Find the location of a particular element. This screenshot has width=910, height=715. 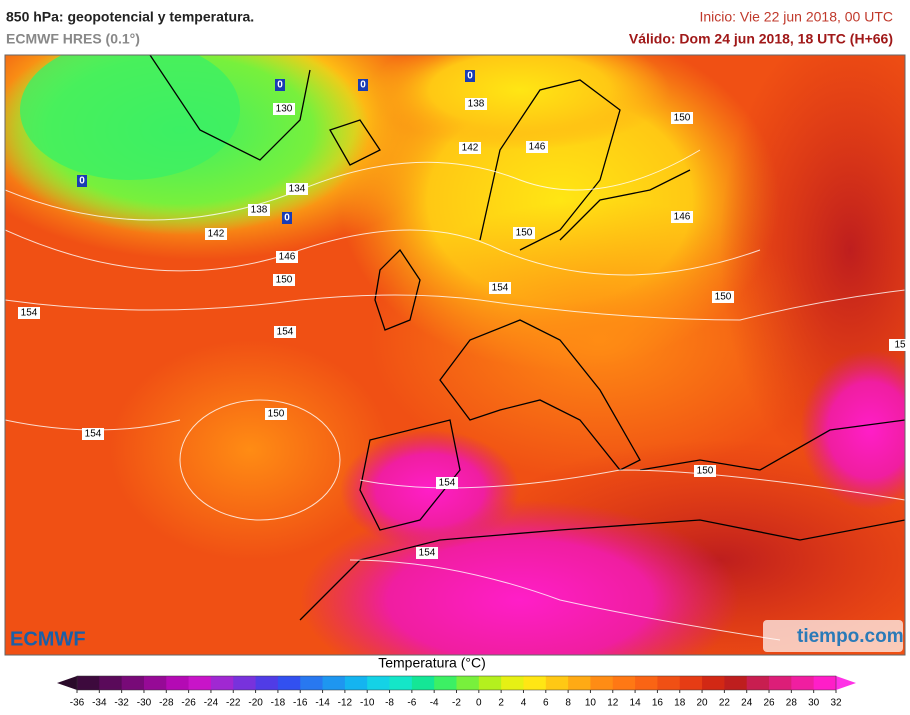

colorbar-tick-label: 28 is located at coordinates (792, 703).